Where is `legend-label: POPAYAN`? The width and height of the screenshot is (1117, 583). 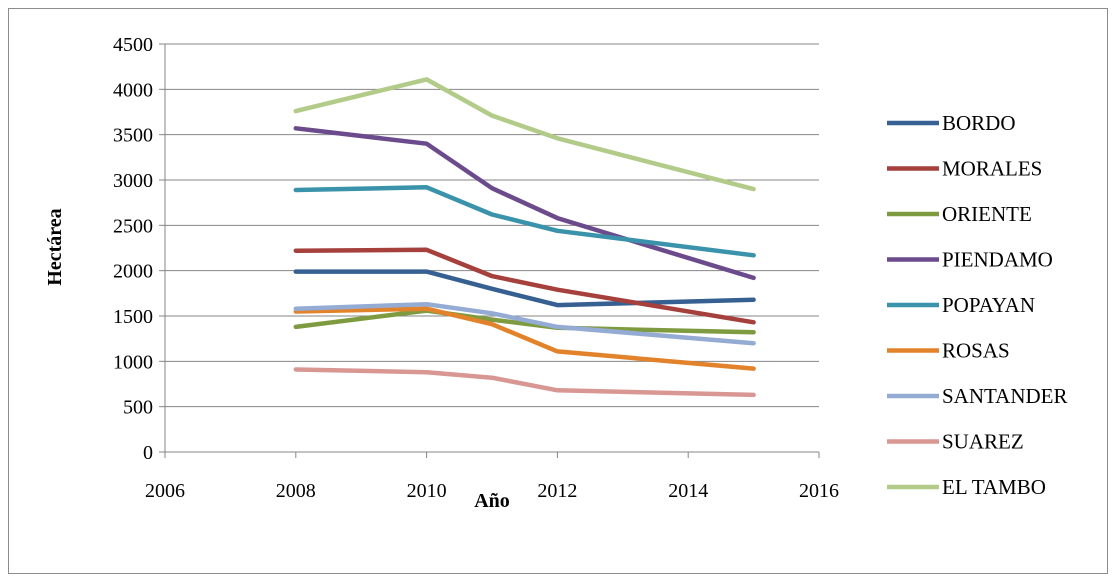 legend-label: POPAYAN is located at coordinates (988, 305).